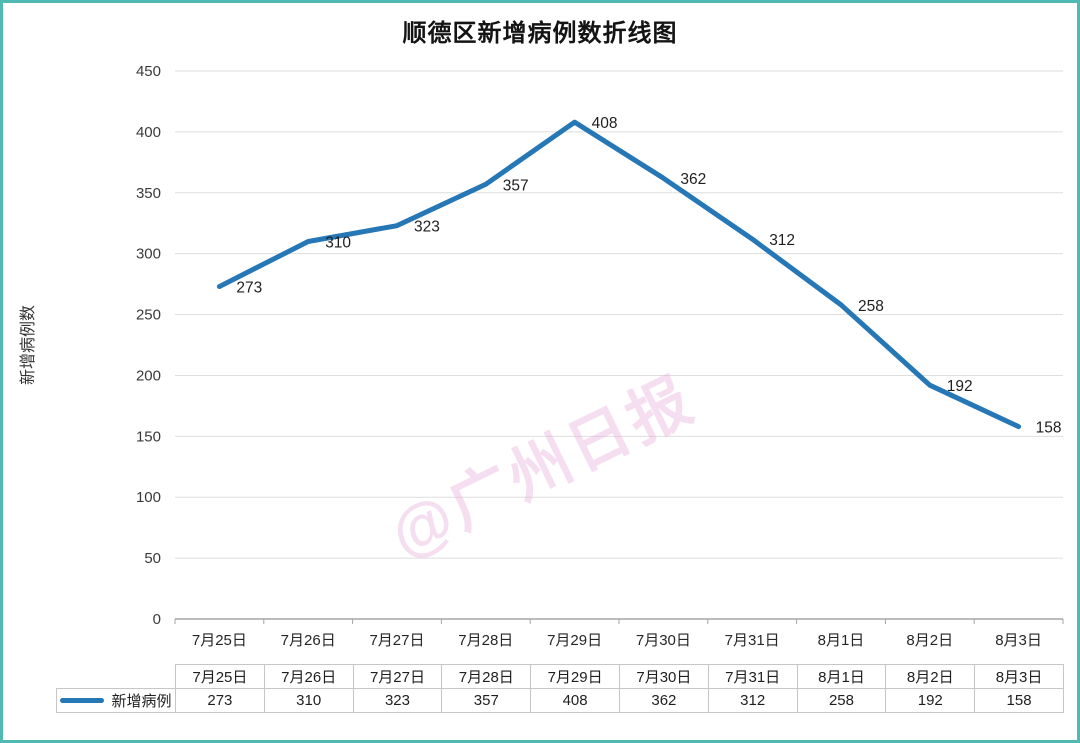 This screenshot has width=1080, height=743. Describe the element at coordinates (116, 677) in the screenshot. I see `table-corner-spacer` at that location.